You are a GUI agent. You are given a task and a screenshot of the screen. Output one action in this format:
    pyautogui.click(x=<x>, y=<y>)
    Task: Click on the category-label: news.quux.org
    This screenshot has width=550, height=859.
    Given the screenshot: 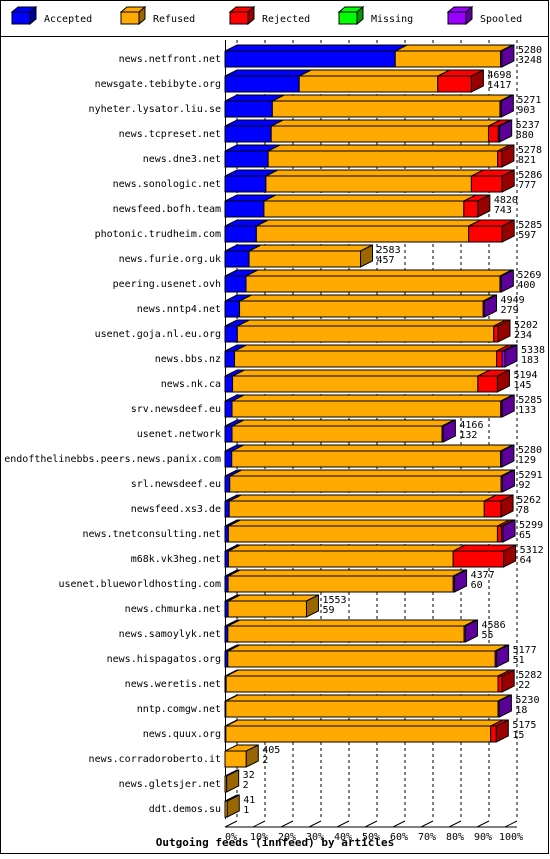 What is the action you would take?
    pyautogui.click(x=182, y=734)
    